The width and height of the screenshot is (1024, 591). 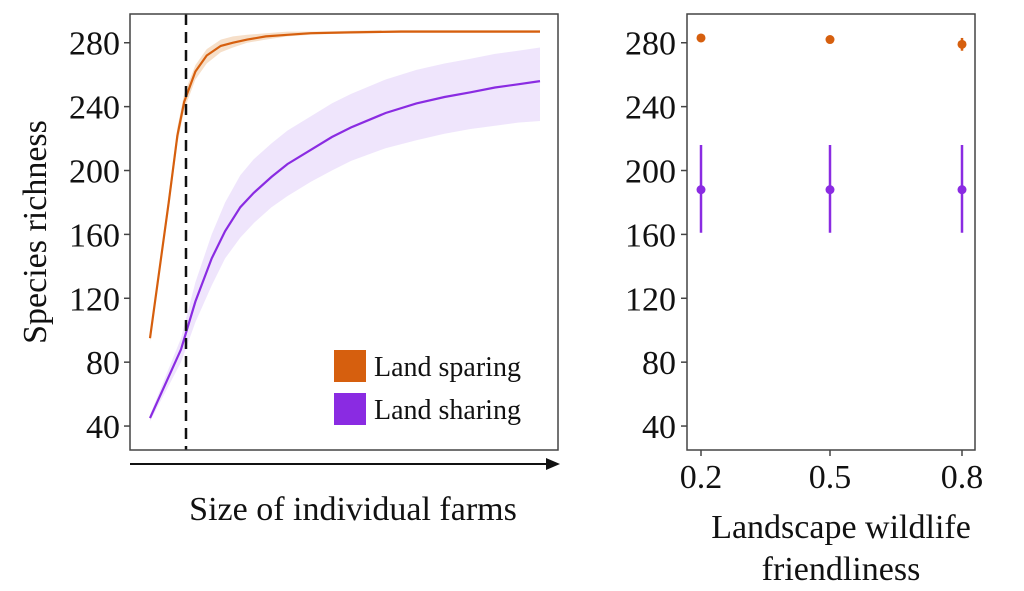 What do you see at coordinates (650, 299) in the screenshot?
I see `right-y-tick-label: 120` at bounding box center [650, 299].